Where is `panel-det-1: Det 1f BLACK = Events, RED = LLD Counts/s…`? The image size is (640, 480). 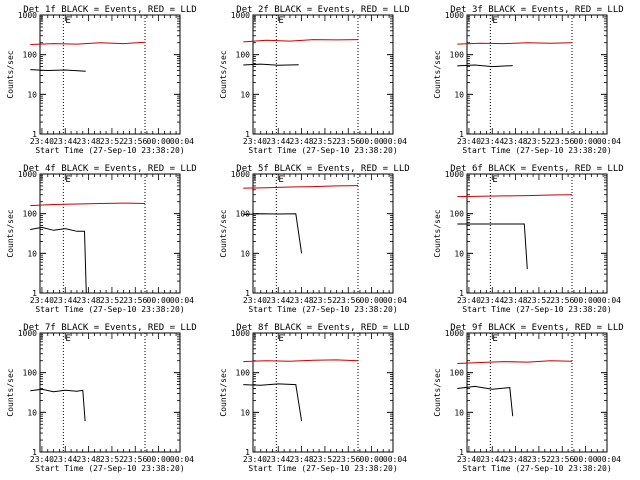 panel-det-1: Det 1f BLACK = Events, RED = LLD Counts/s… is located at coordinates (101, 80).